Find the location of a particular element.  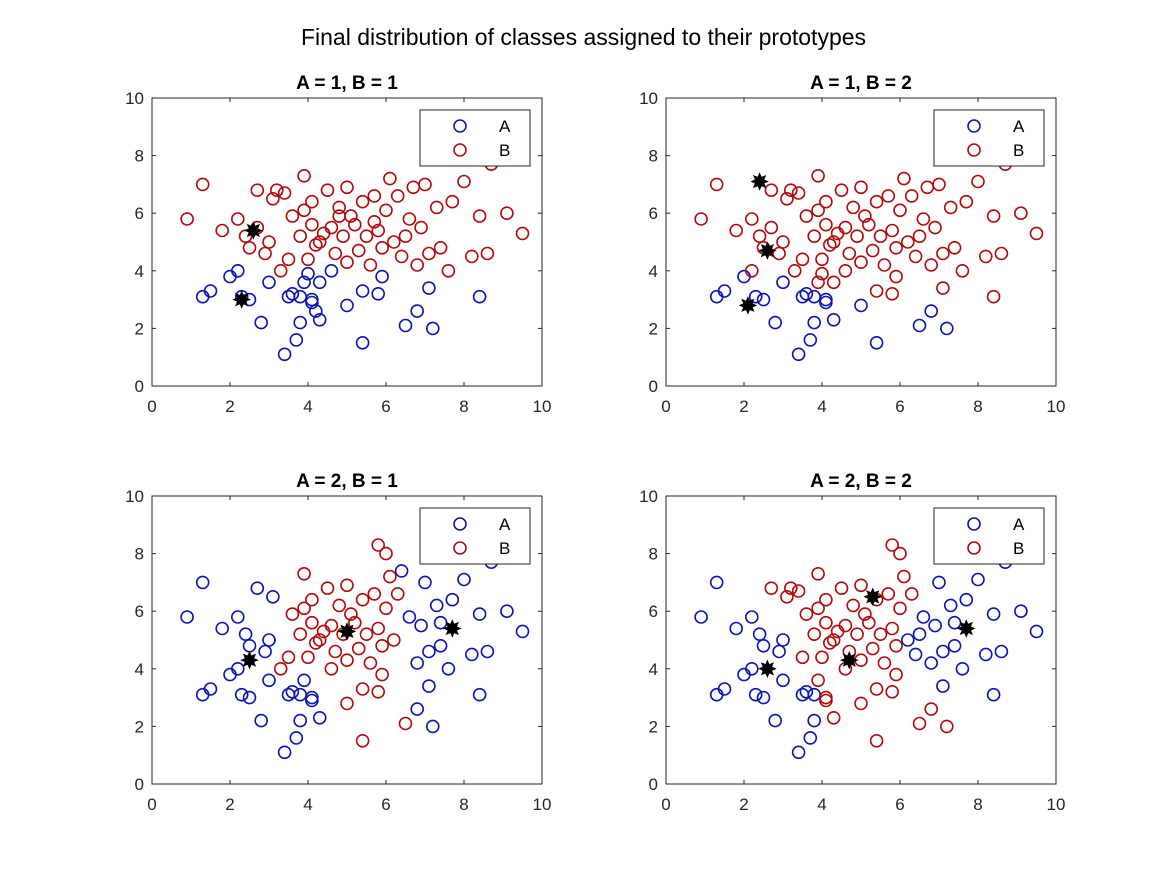

y-tick-label: 10 is located at coordinates (648, 98).